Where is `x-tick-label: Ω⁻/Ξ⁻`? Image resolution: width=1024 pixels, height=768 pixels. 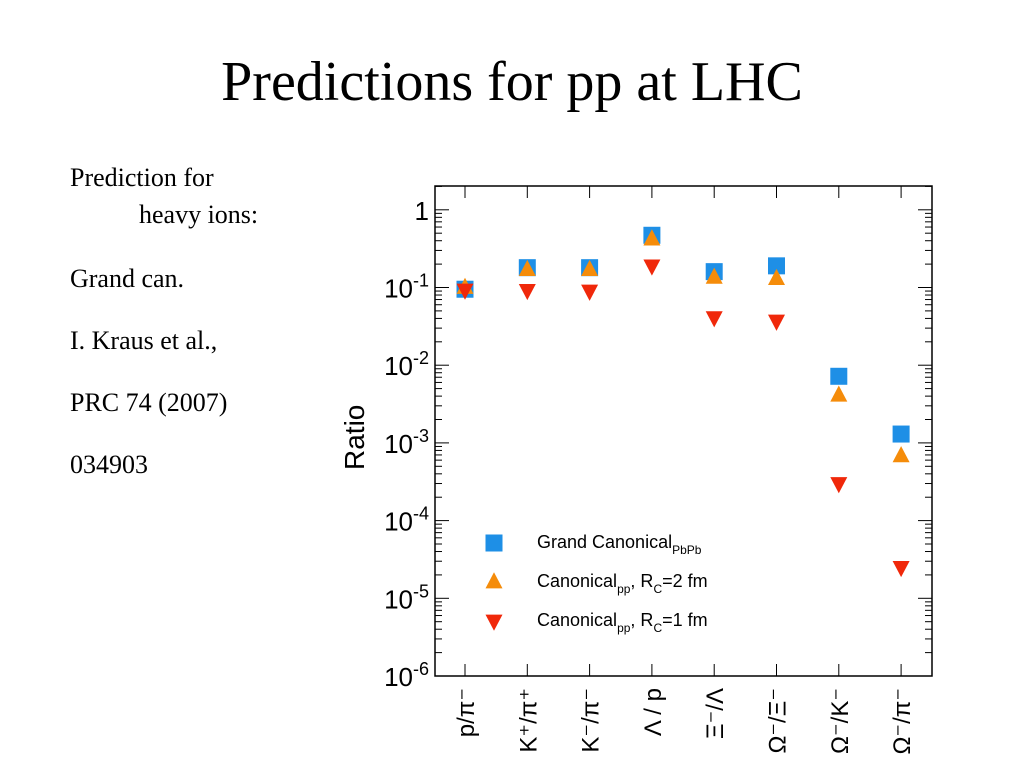
x-tick-label: Ω⁻/Ξ⁻ is located at coordinates (778, 721).